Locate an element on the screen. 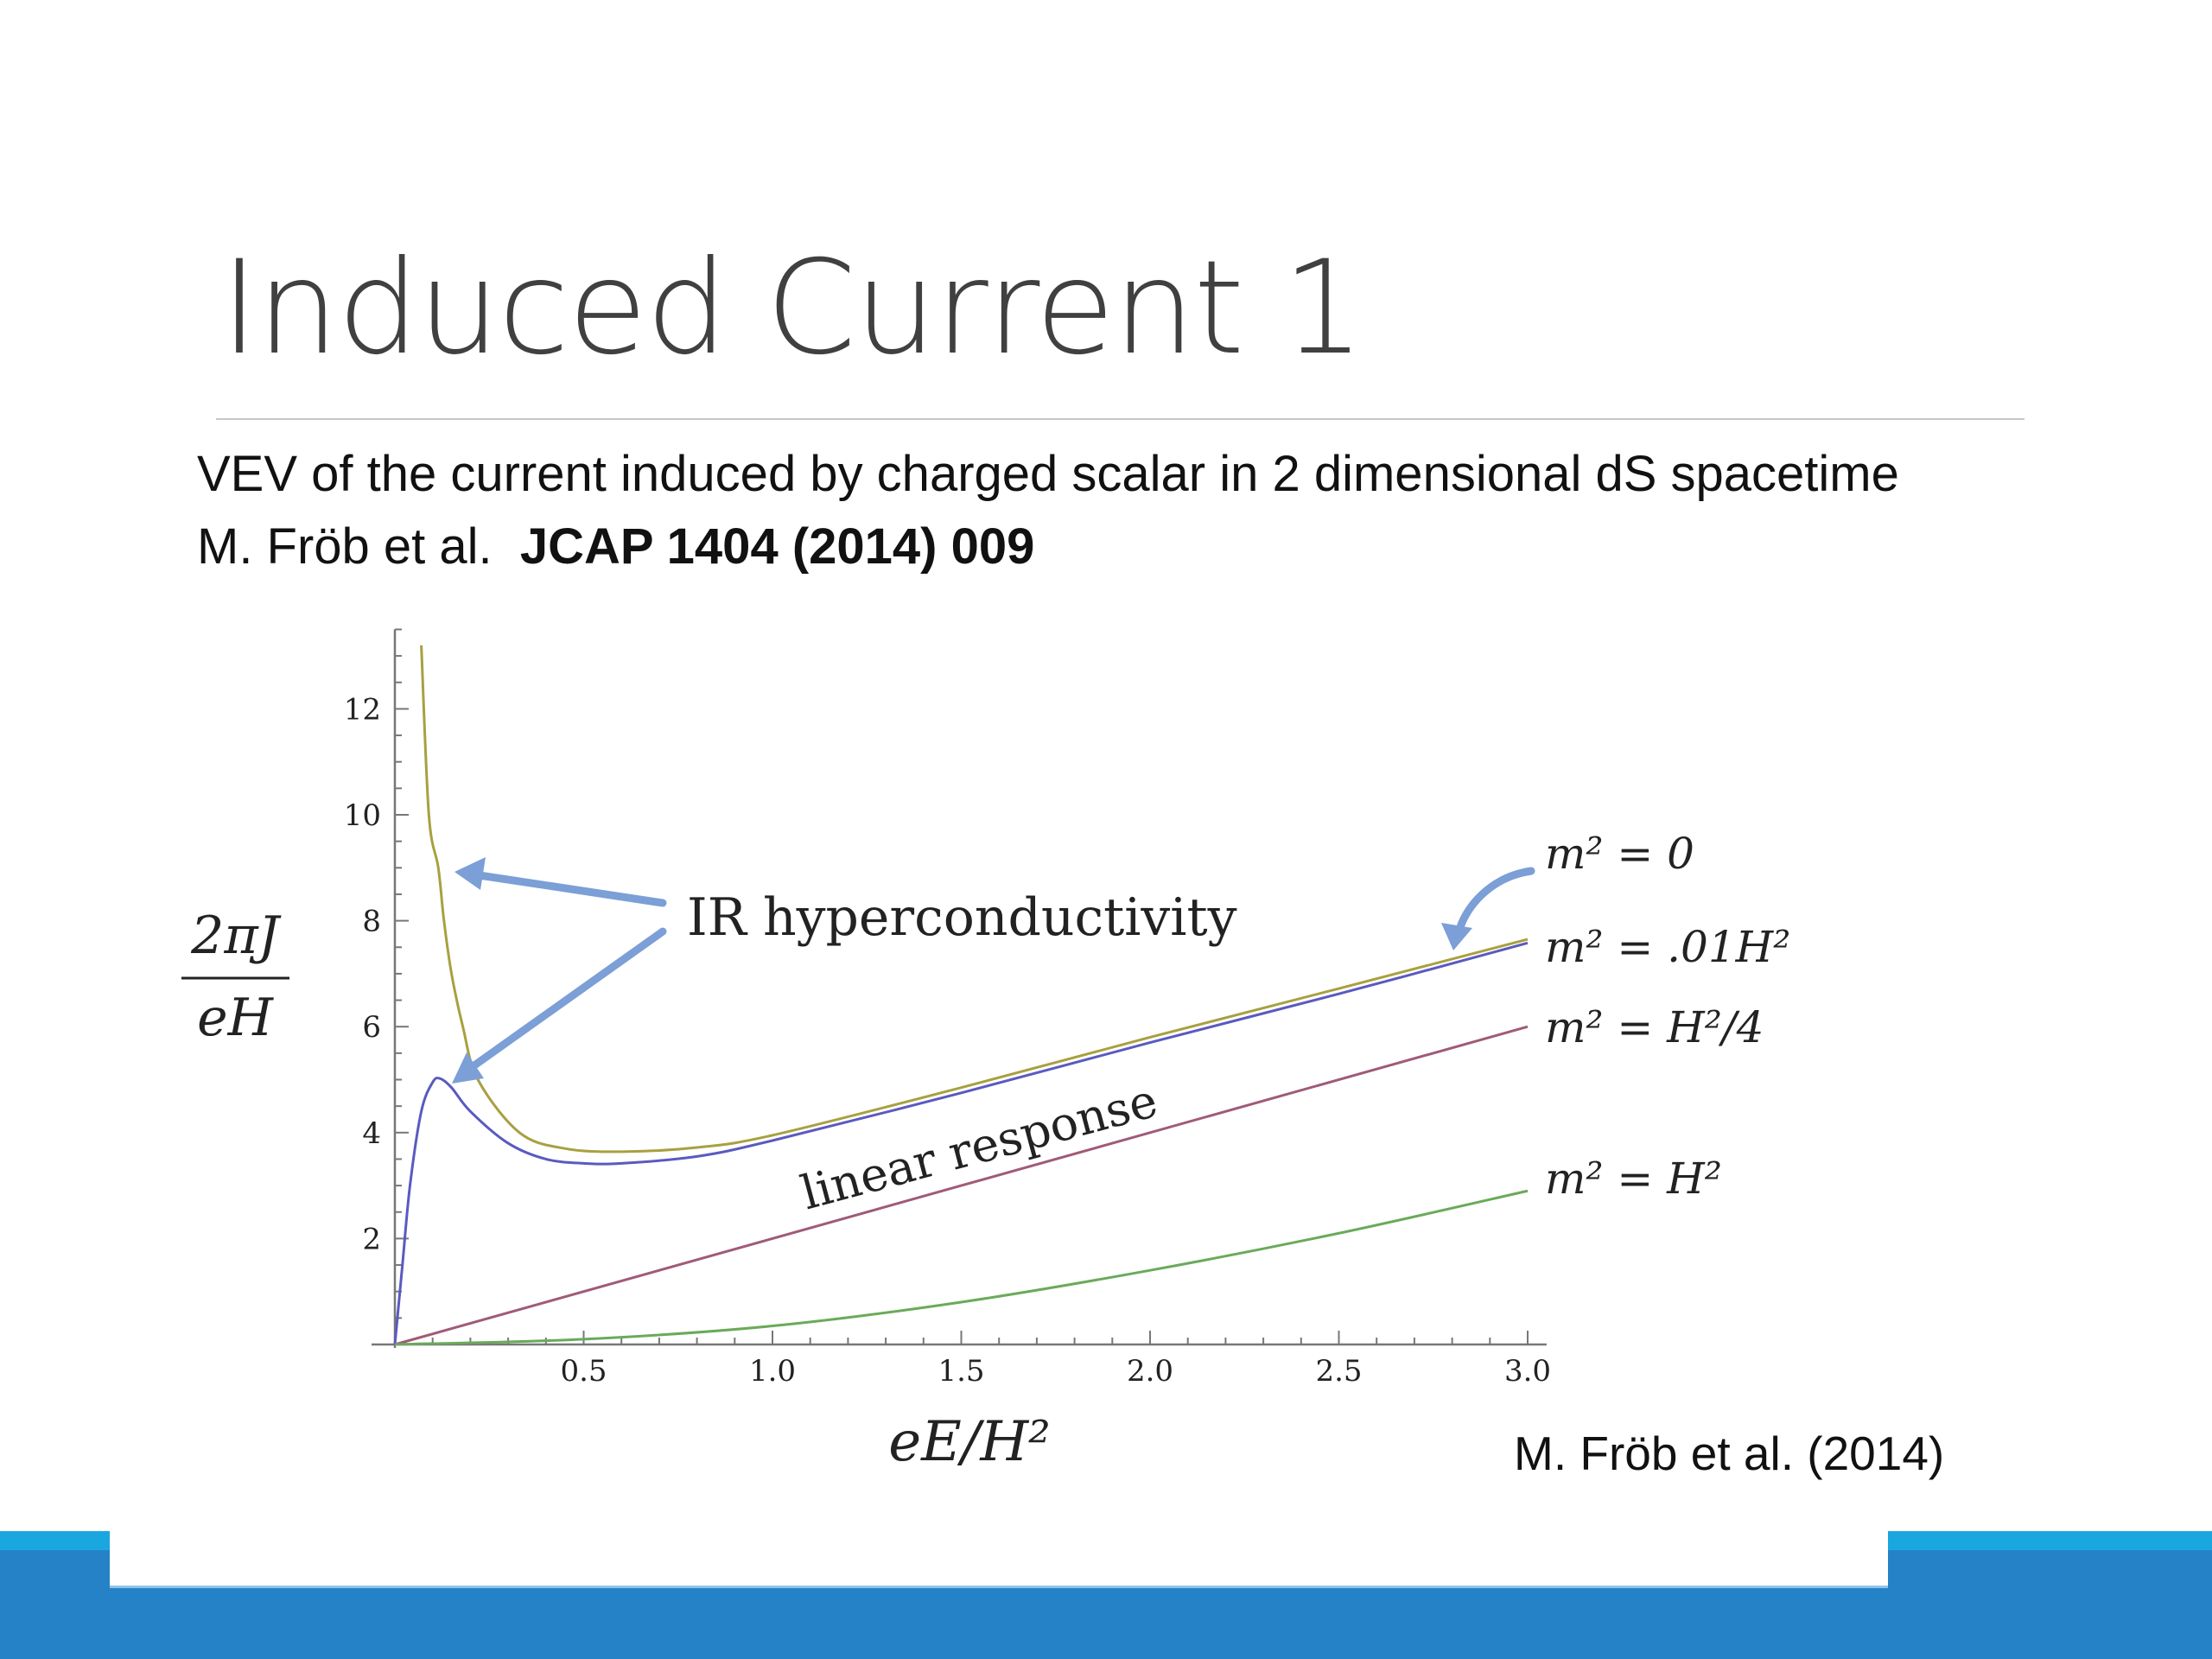 The width and height of the screenshot is (2212, 1659). title-divider is located at coordinates (1120, 419).